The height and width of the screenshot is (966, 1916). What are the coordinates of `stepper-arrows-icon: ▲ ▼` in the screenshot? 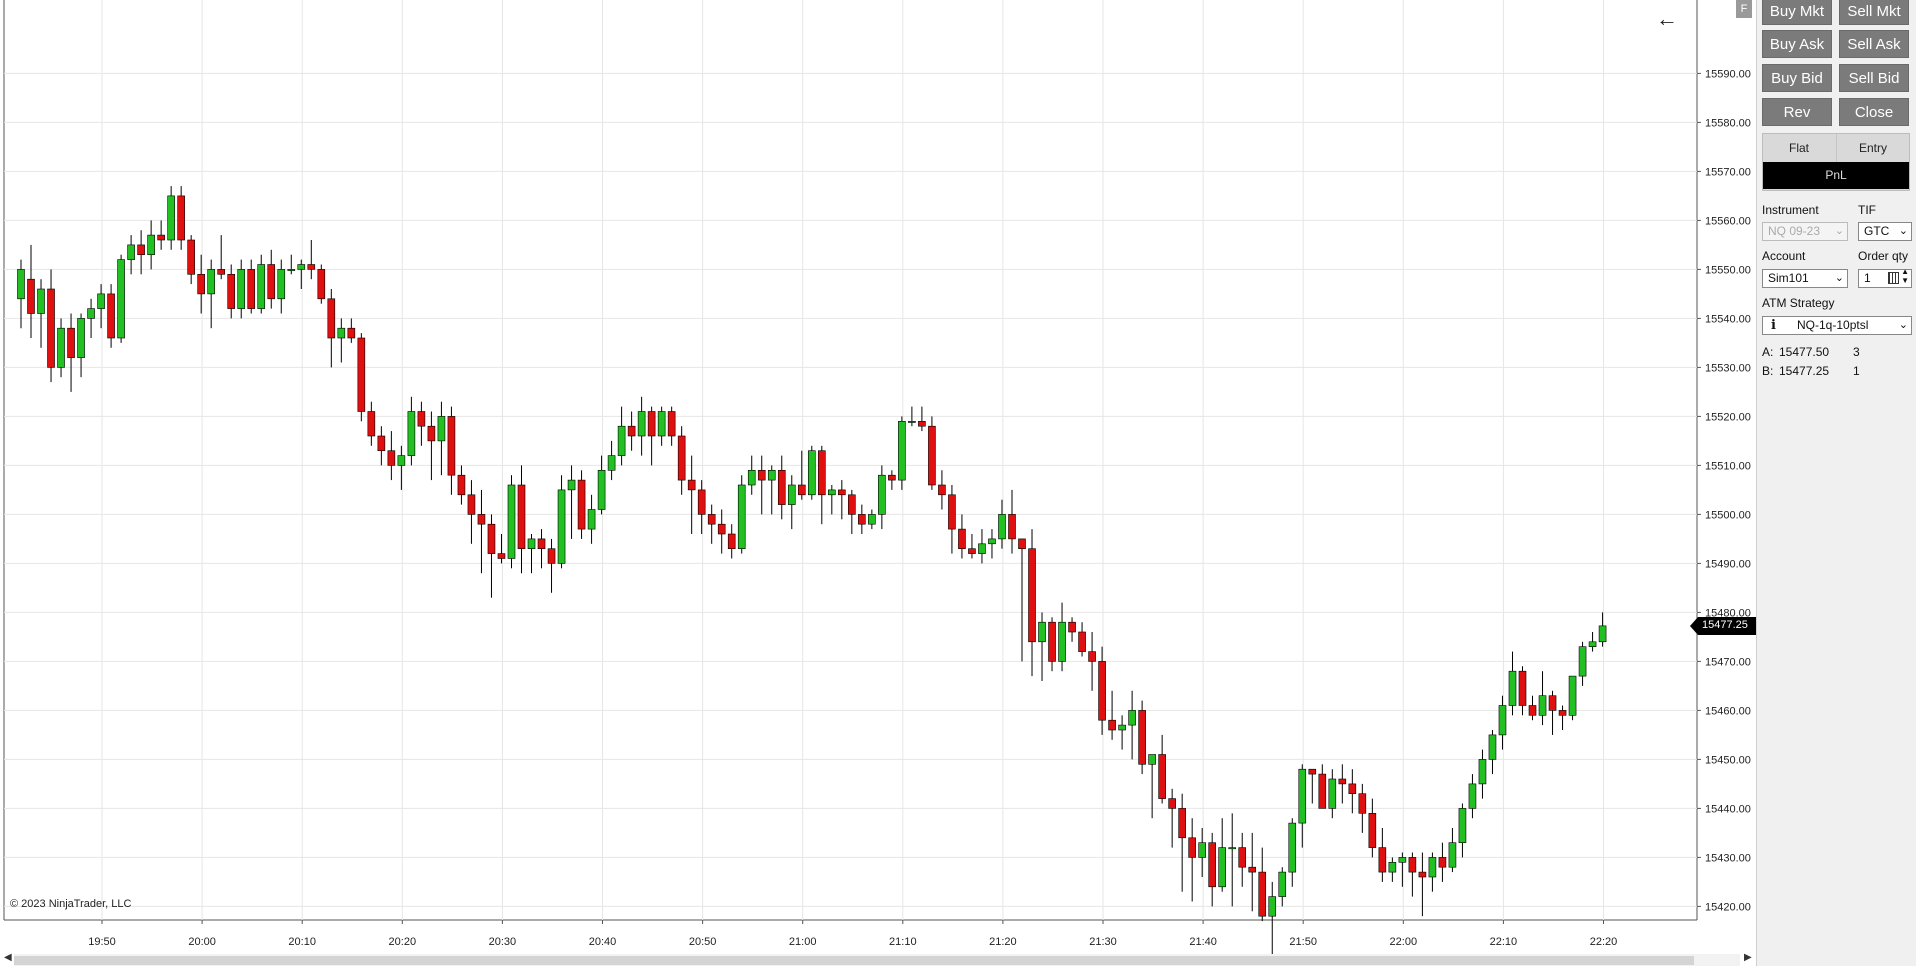 It's located at (1905, 276).